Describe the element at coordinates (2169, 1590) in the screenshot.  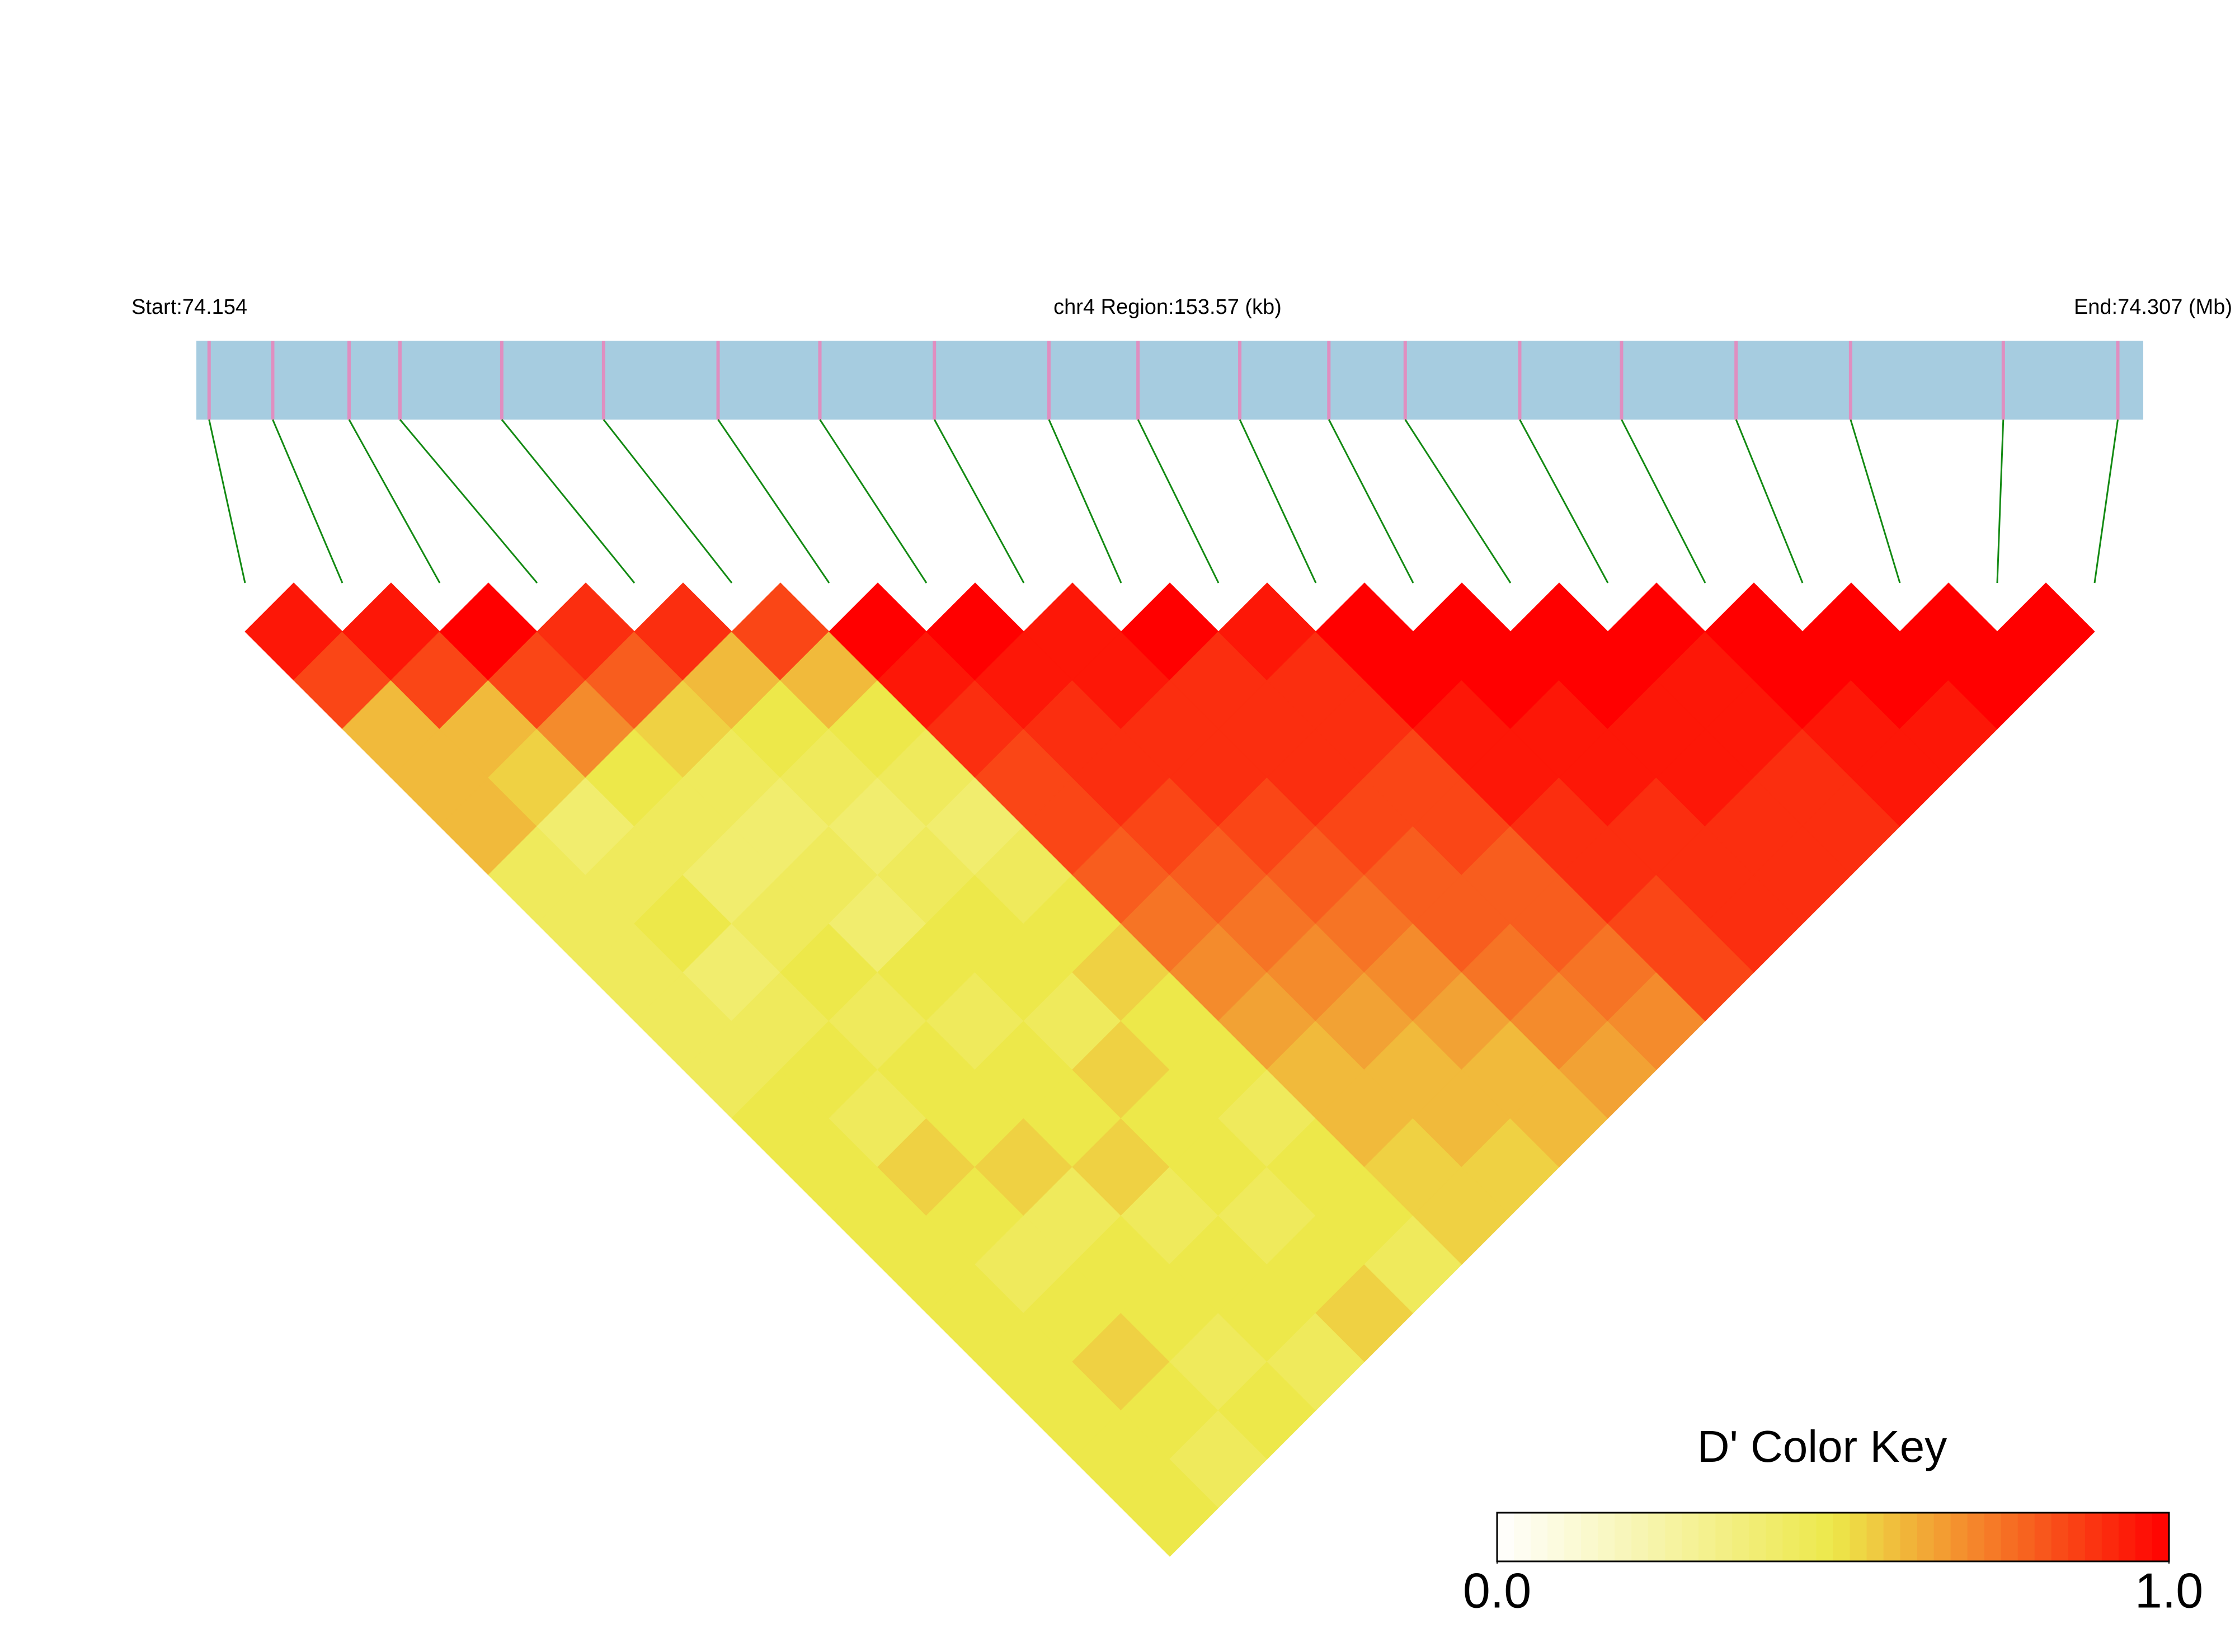
I see `key-tick-label: 1.0` at that location.